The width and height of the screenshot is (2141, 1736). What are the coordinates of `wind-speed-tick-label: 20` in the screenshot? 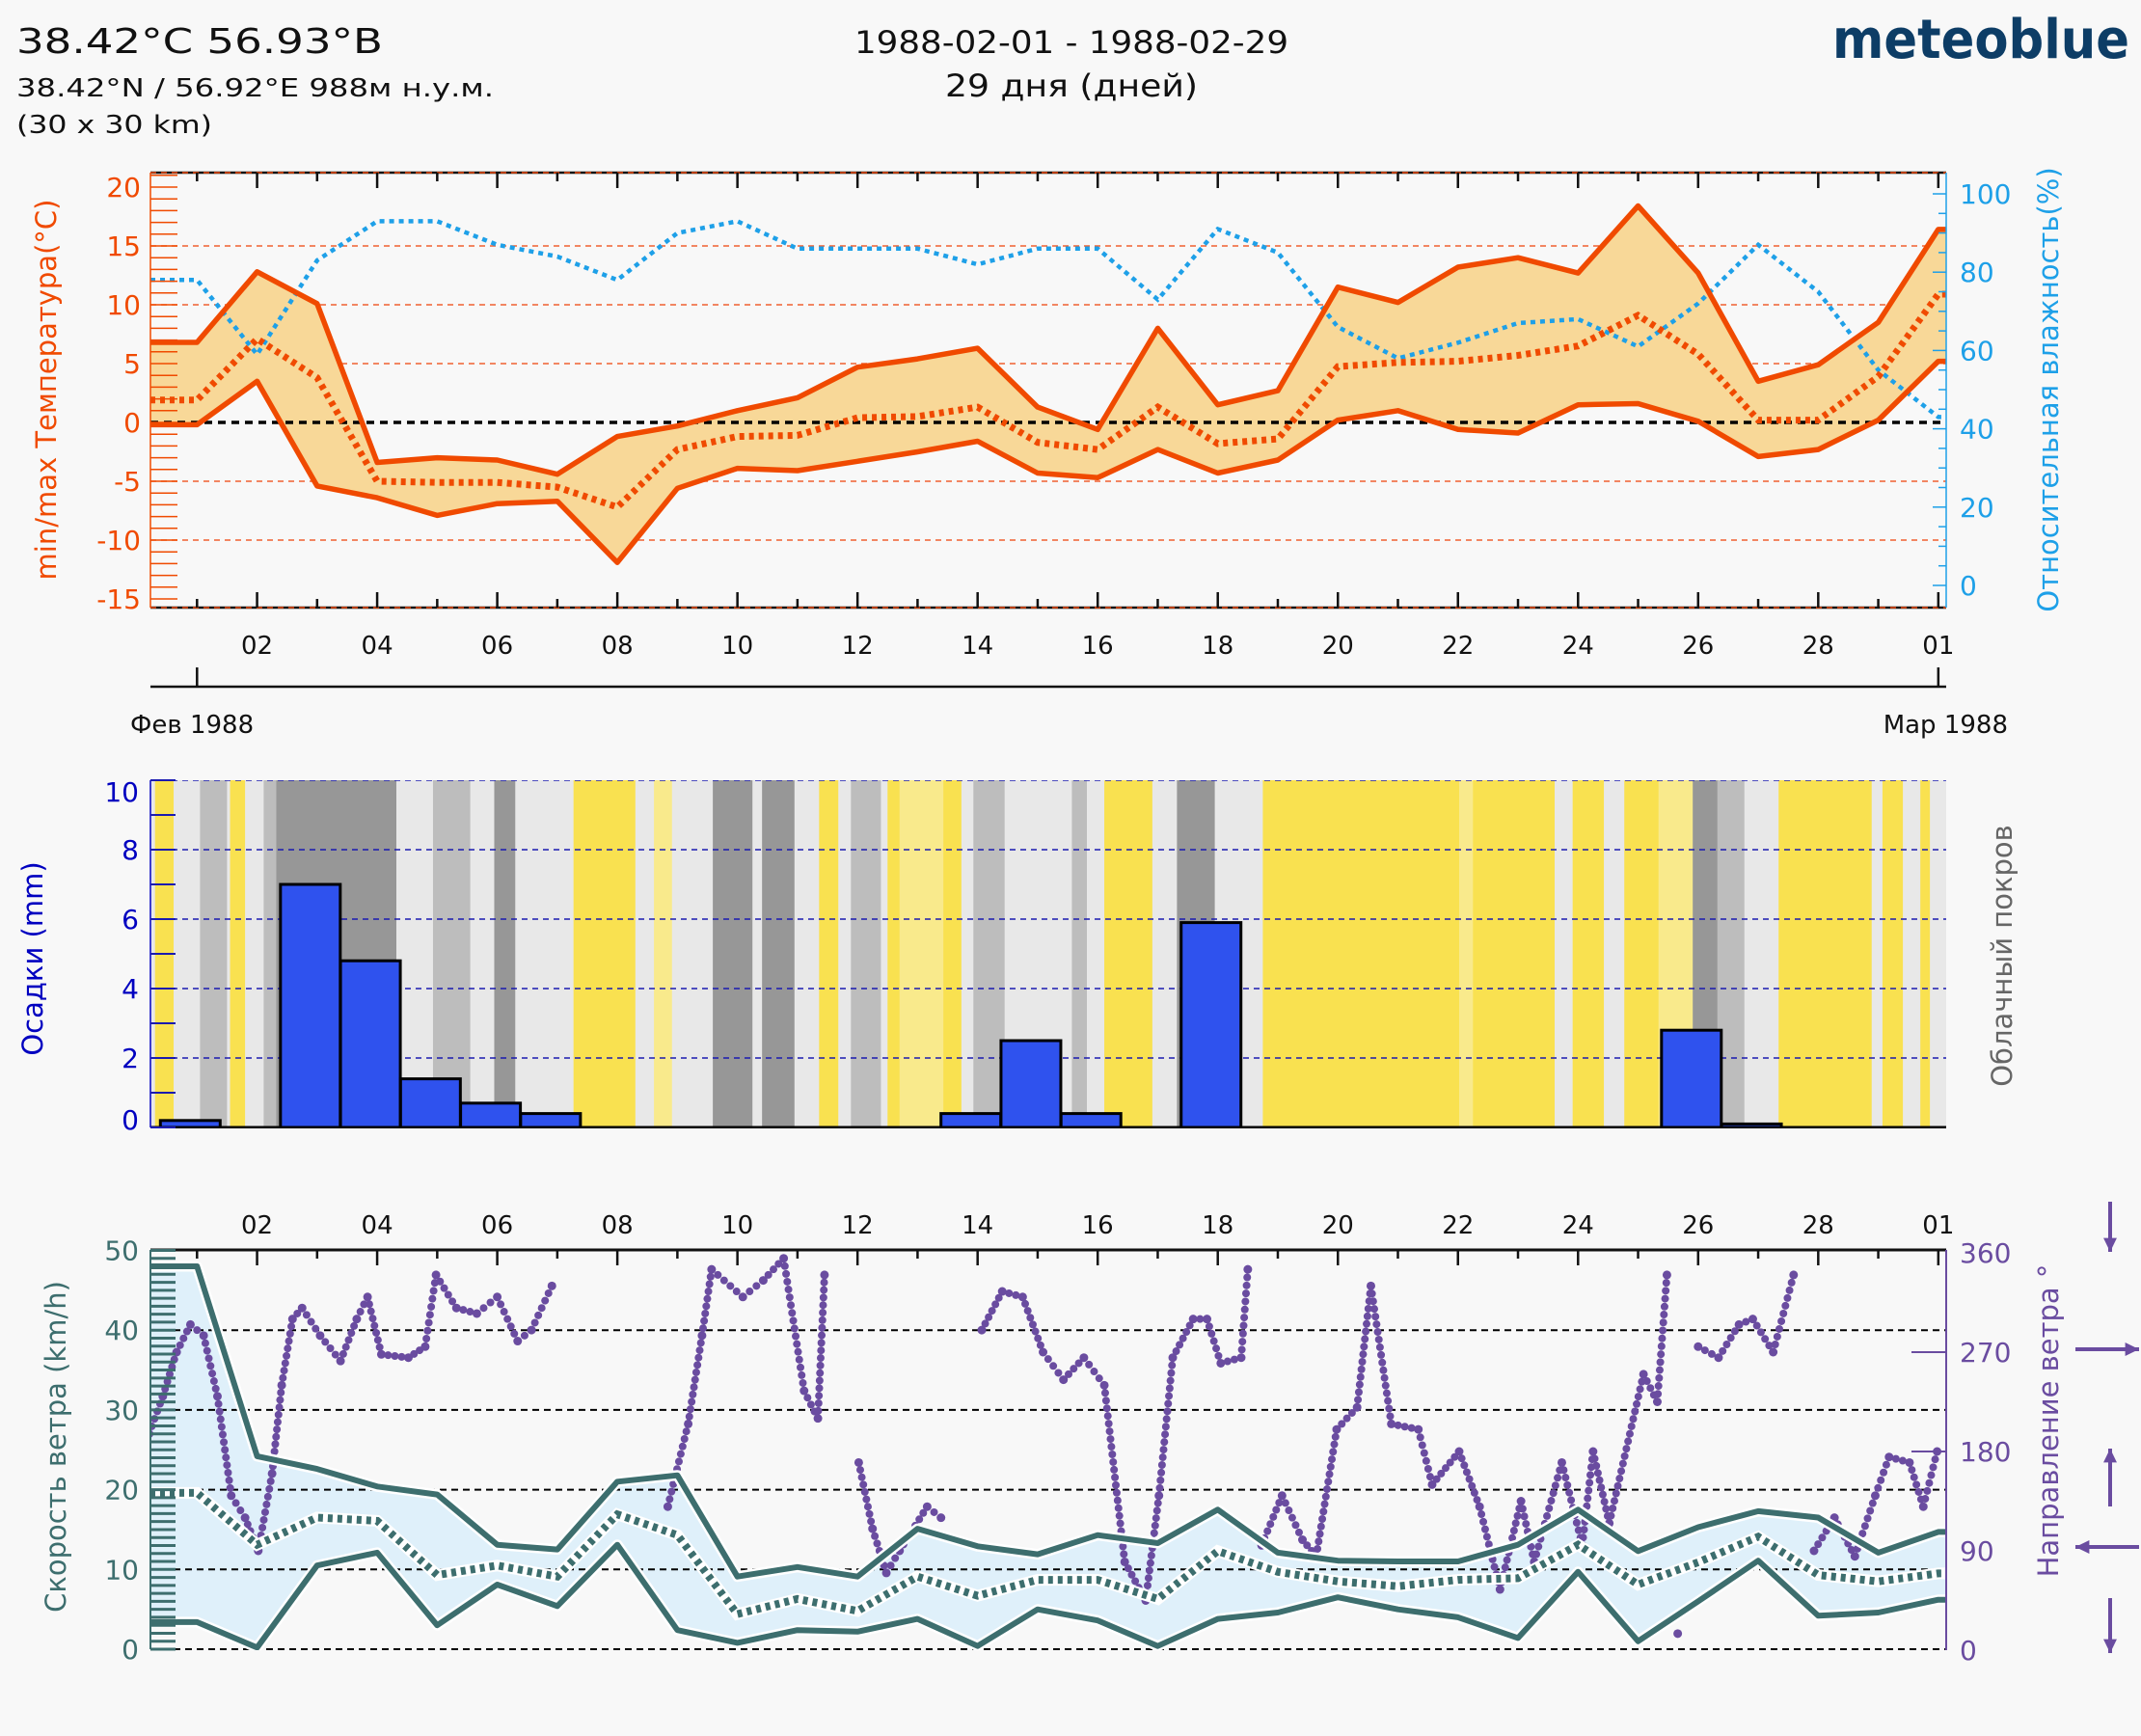 It's located at (122, 1491).